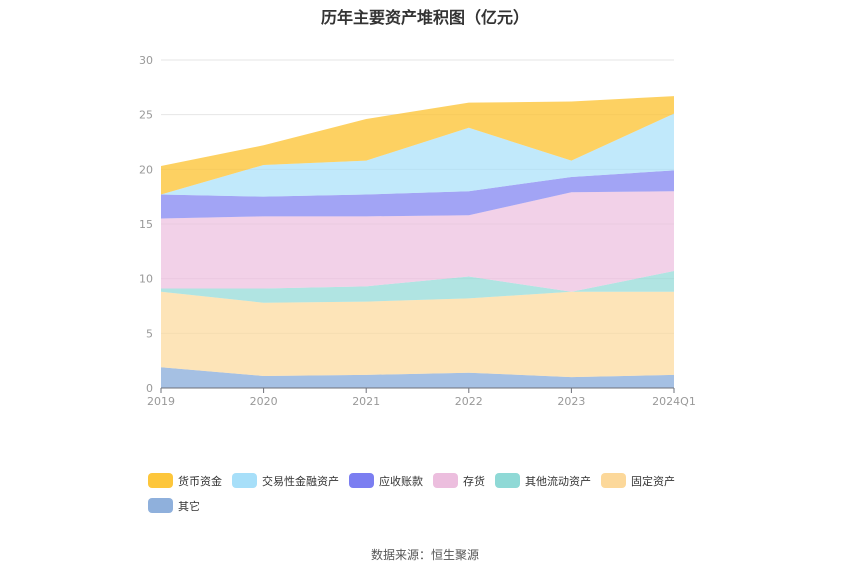 This screenshot has width=850, height=575. I want to click on legend-item: 货币资金, so click(185, 480).